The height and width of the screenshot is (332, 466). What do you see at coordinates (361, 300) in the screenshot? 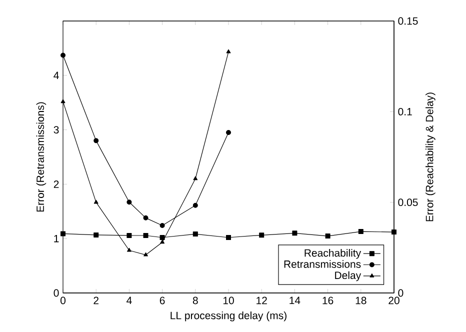
I see `x-tick-label: 18` at bounding box center [361, 300].